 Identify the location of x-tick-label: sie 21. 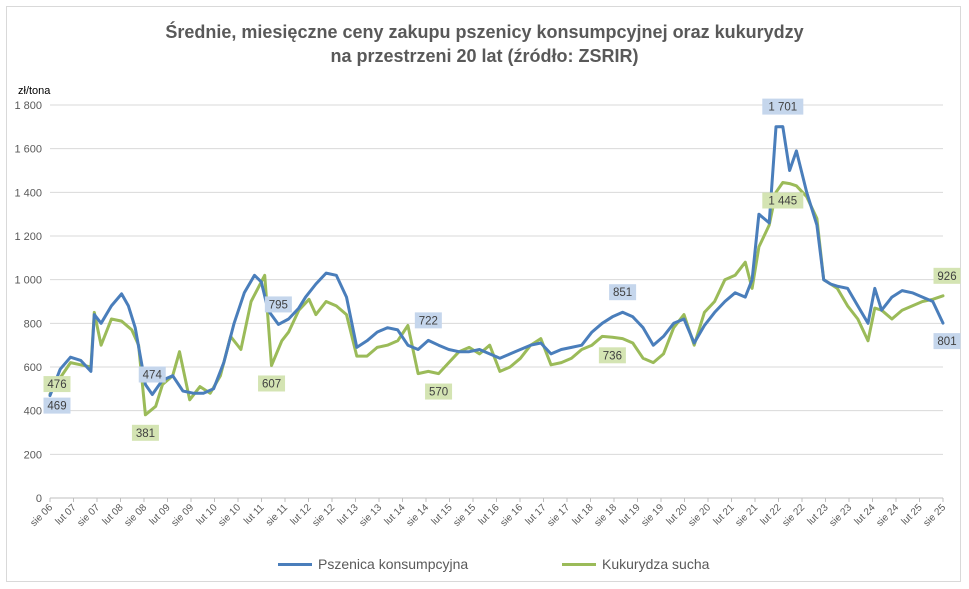
(746, 515).